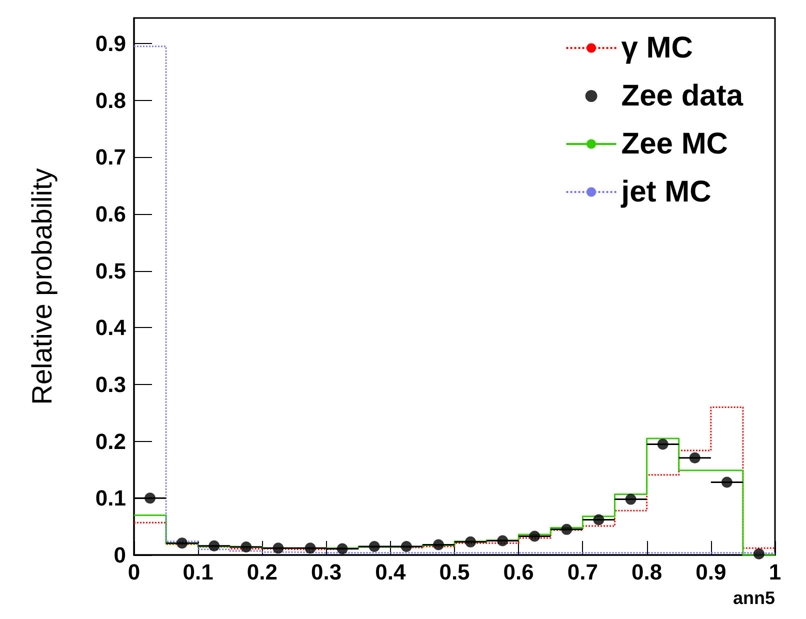  What do you see at coordinates (110, 100) in the screenshot?
I see `y-tick-label: 0.8` at bounding box center [110, 100].